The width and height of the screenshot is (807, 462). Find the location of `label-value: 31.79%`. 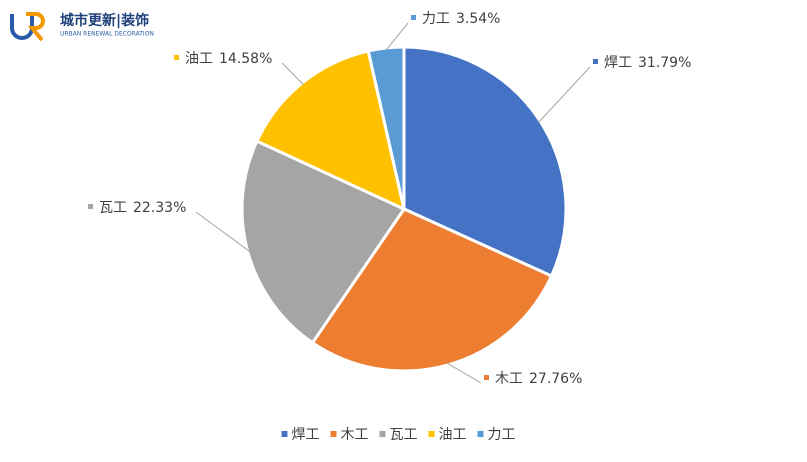

label-value: 31.79% is located at coordinates (664, 63).